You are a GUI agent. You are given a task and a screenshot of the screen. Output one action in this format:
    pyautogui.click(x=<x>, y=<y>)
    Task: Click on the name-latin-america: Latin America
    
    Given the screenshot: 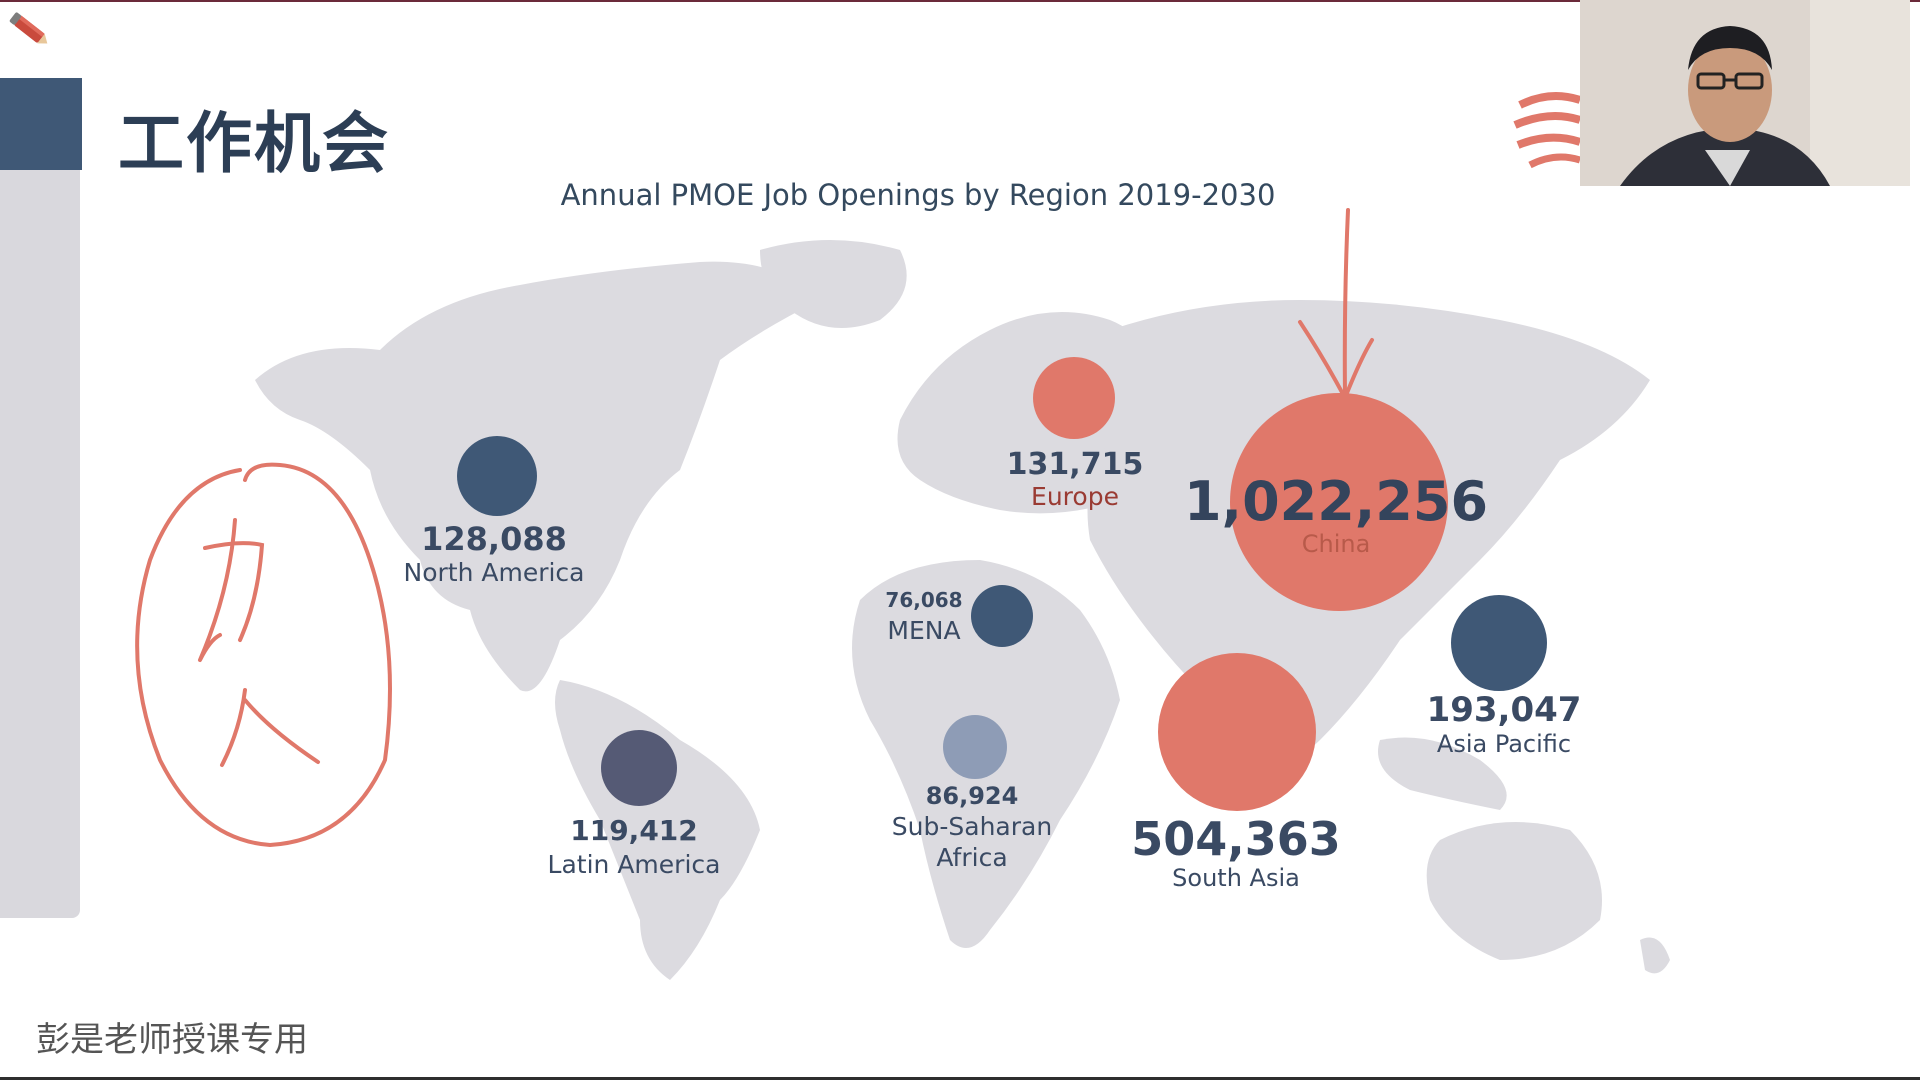 What is the action you would take?
    pyautogui.click(x=634, y=864)
    